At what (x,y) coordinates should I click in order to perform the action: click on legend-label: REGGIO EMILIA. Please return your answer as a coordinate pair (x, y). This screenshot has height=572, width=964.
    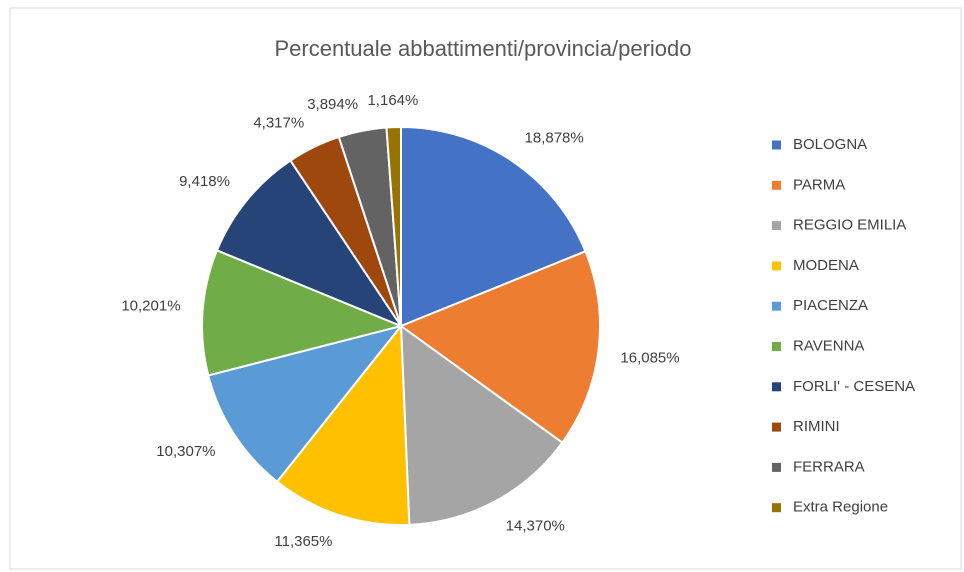
    Looking at the image, I should click on (849, 225).